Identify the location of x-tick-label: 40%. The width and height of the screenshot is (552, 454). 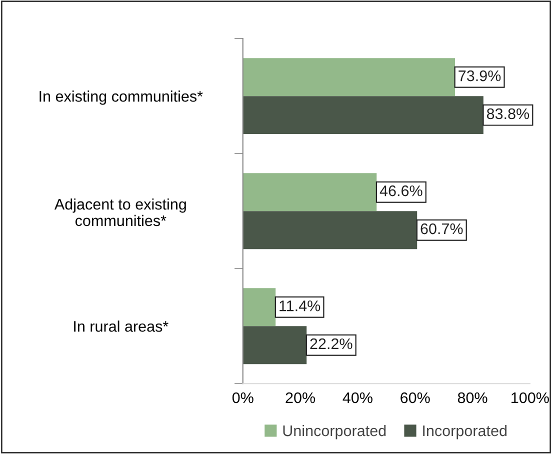
(357, 398).